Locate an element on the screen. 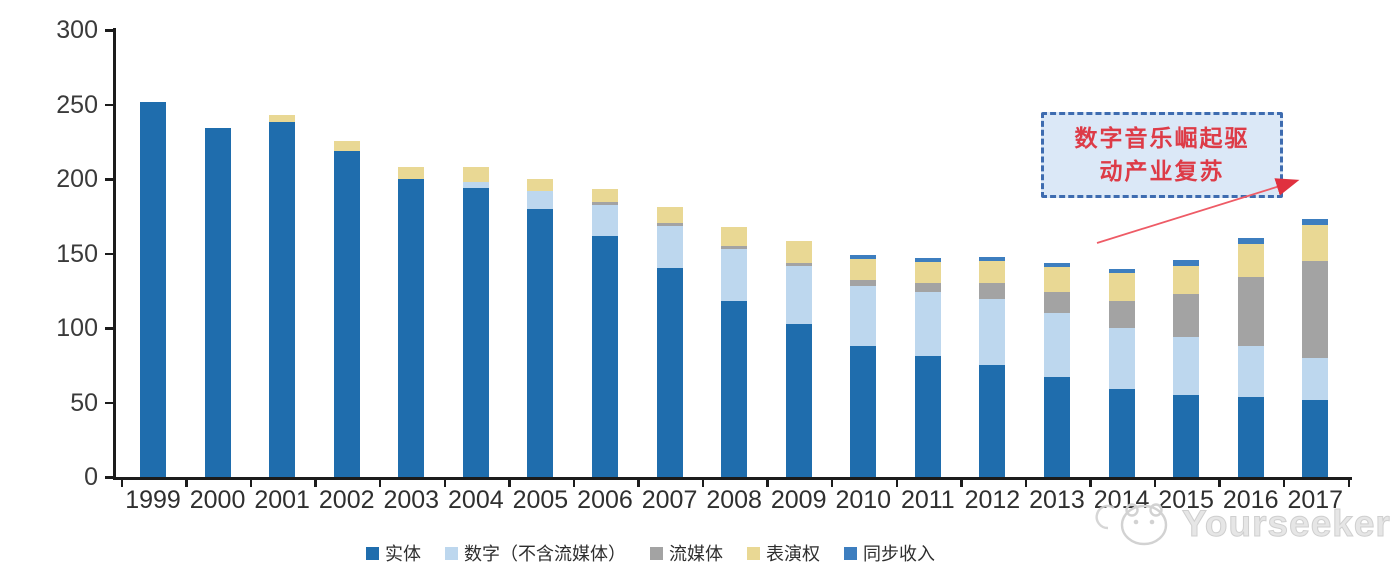 Image resolution: width=1398 pixels, height=582 pixels. x-axis is located at coordinates (732, 478).